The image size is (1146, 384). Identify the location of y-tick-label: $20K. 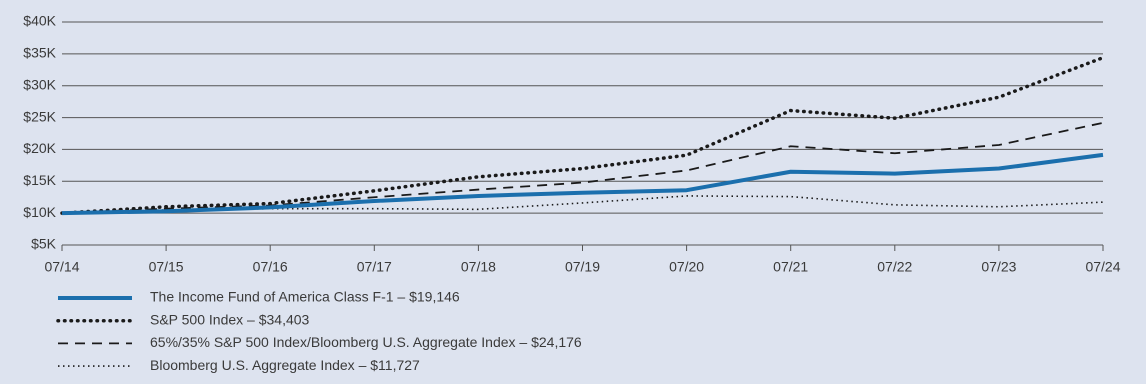
(39, 148).